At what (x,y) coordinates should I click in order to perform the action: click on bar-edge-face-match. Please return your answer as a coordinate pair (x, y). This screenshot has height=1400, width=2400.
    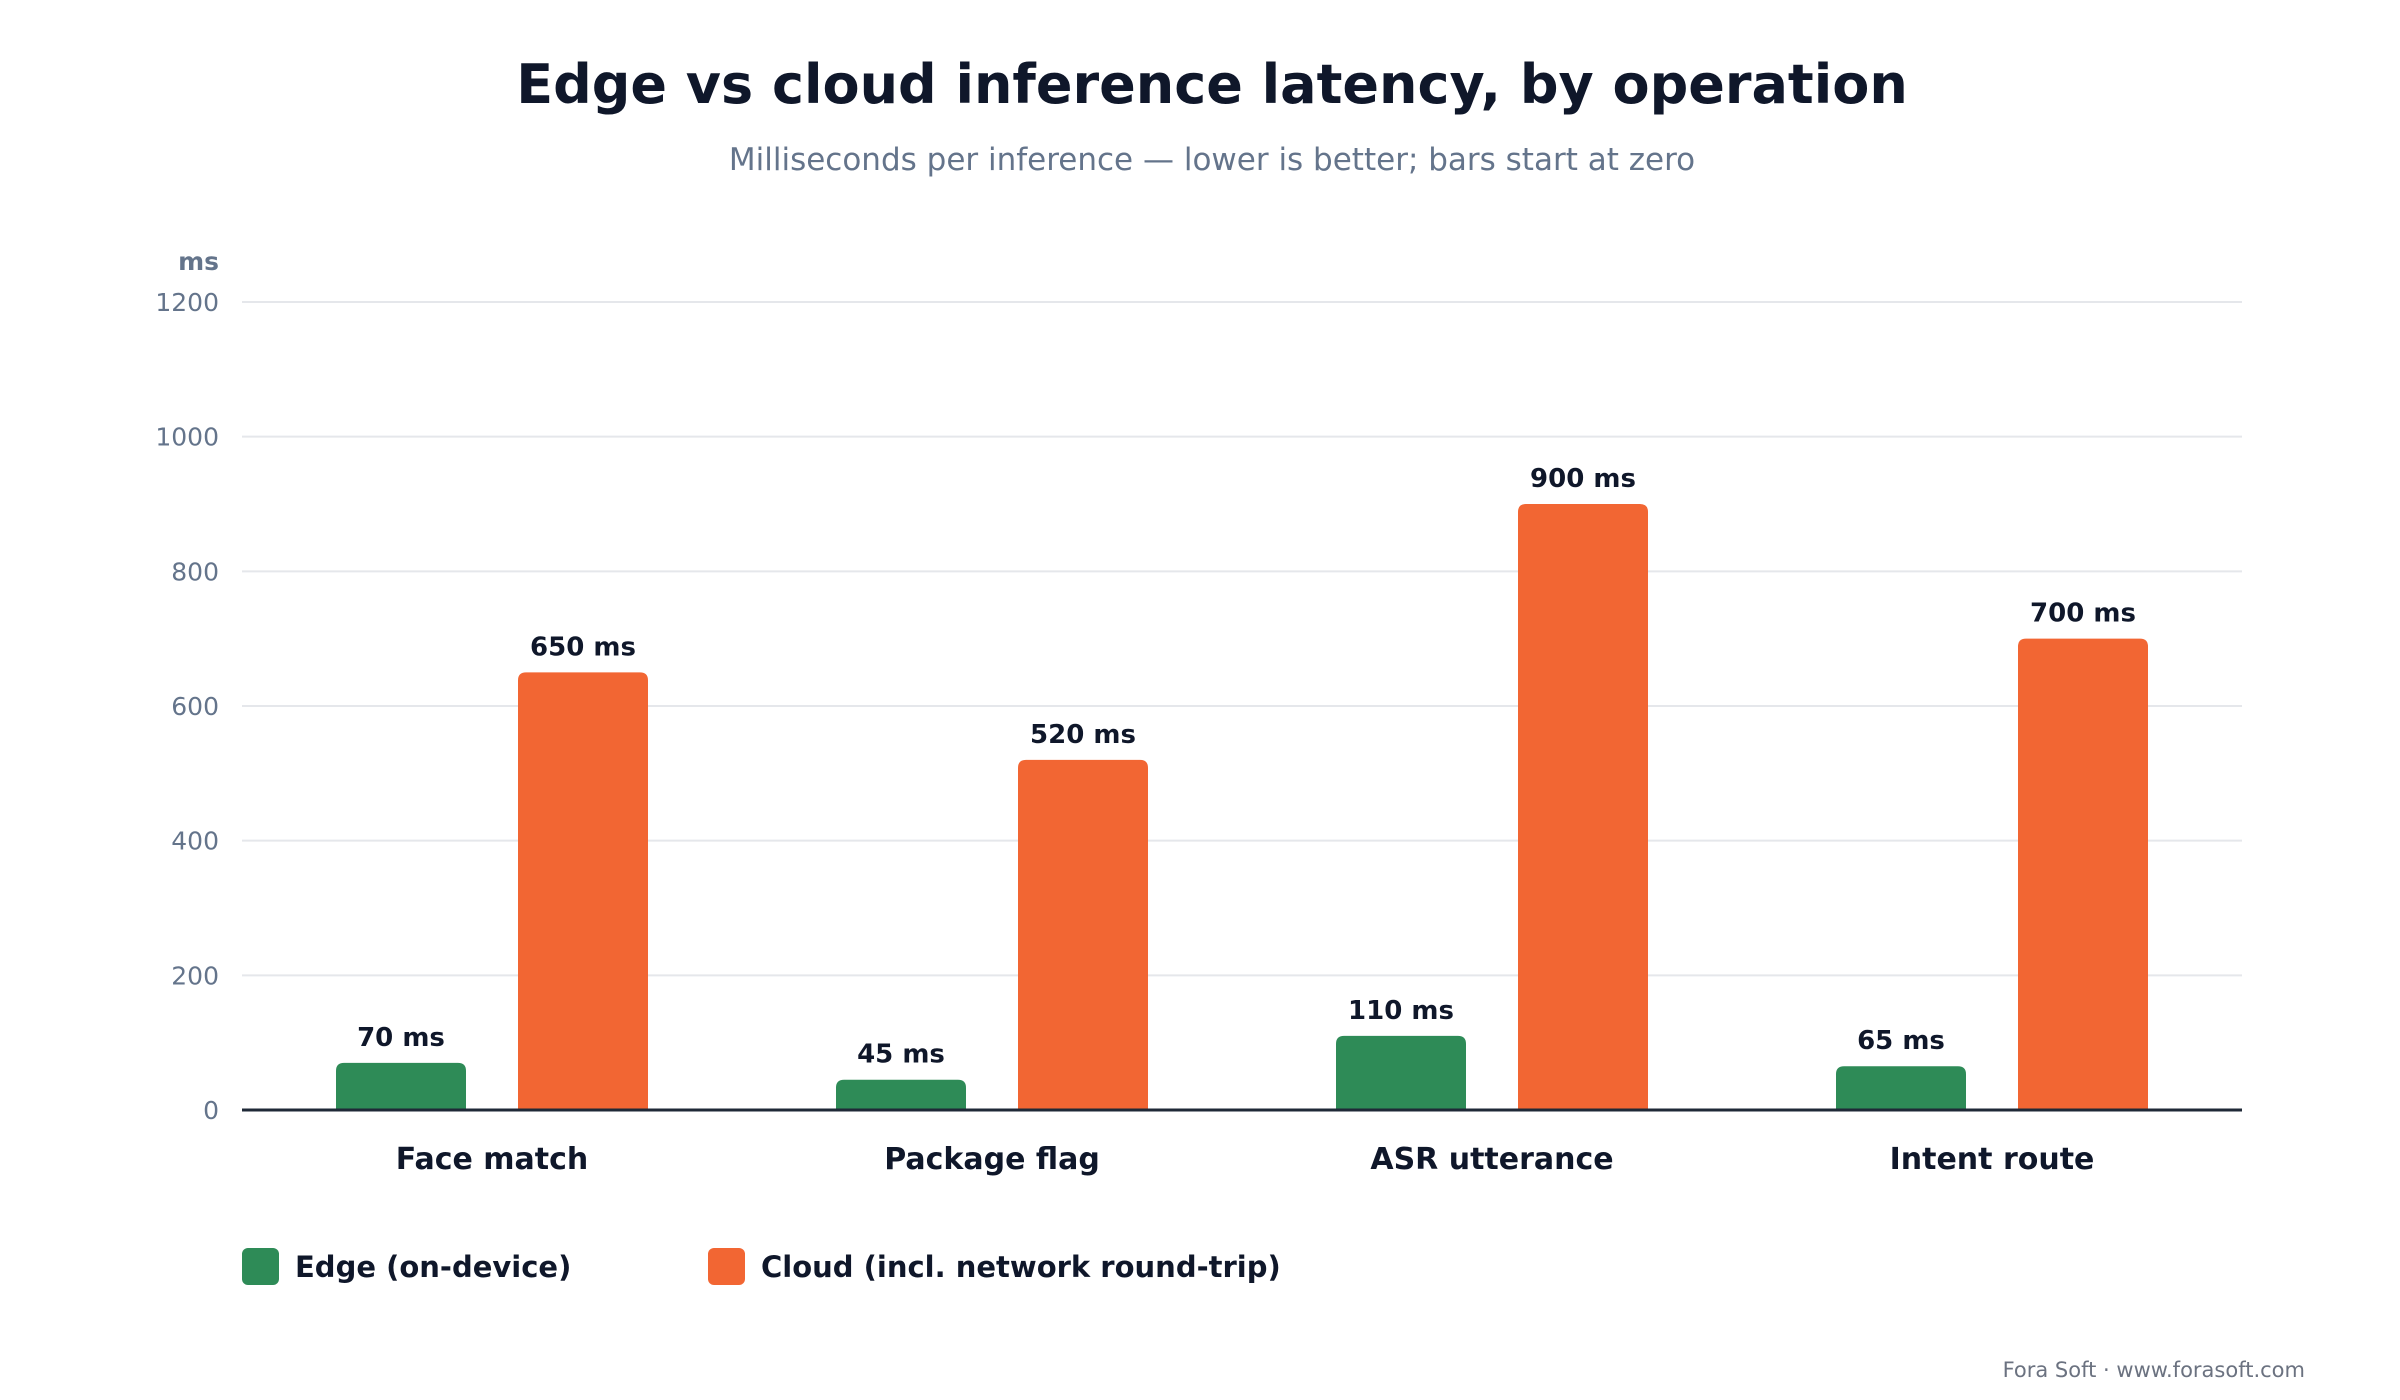
    Looking at the image, I should click on (401, 1086).